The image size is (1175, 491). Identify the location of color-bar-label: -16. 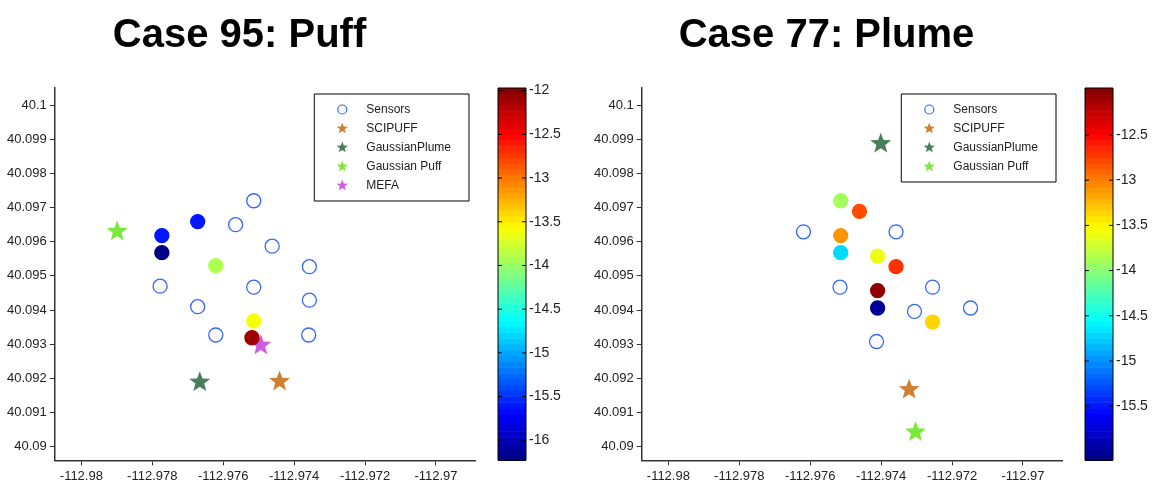
(539, 439).